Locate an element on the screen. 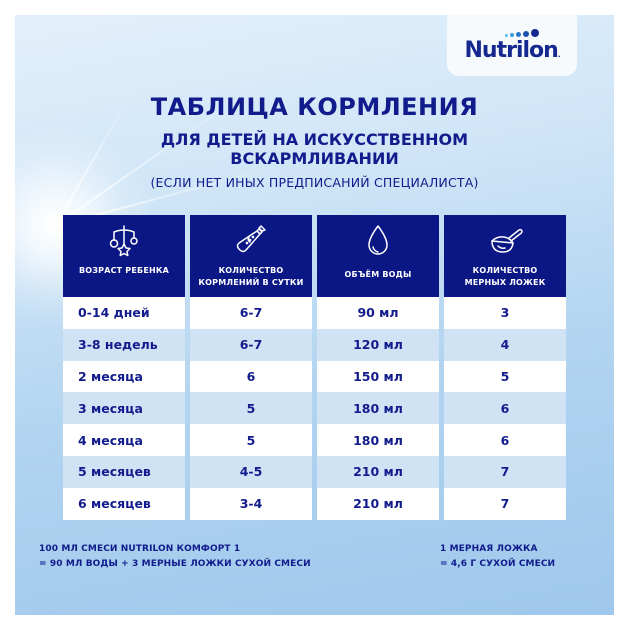 The image size is (630, 630). brand-logo: Nutrilon. is located at coordinates (512, 45).